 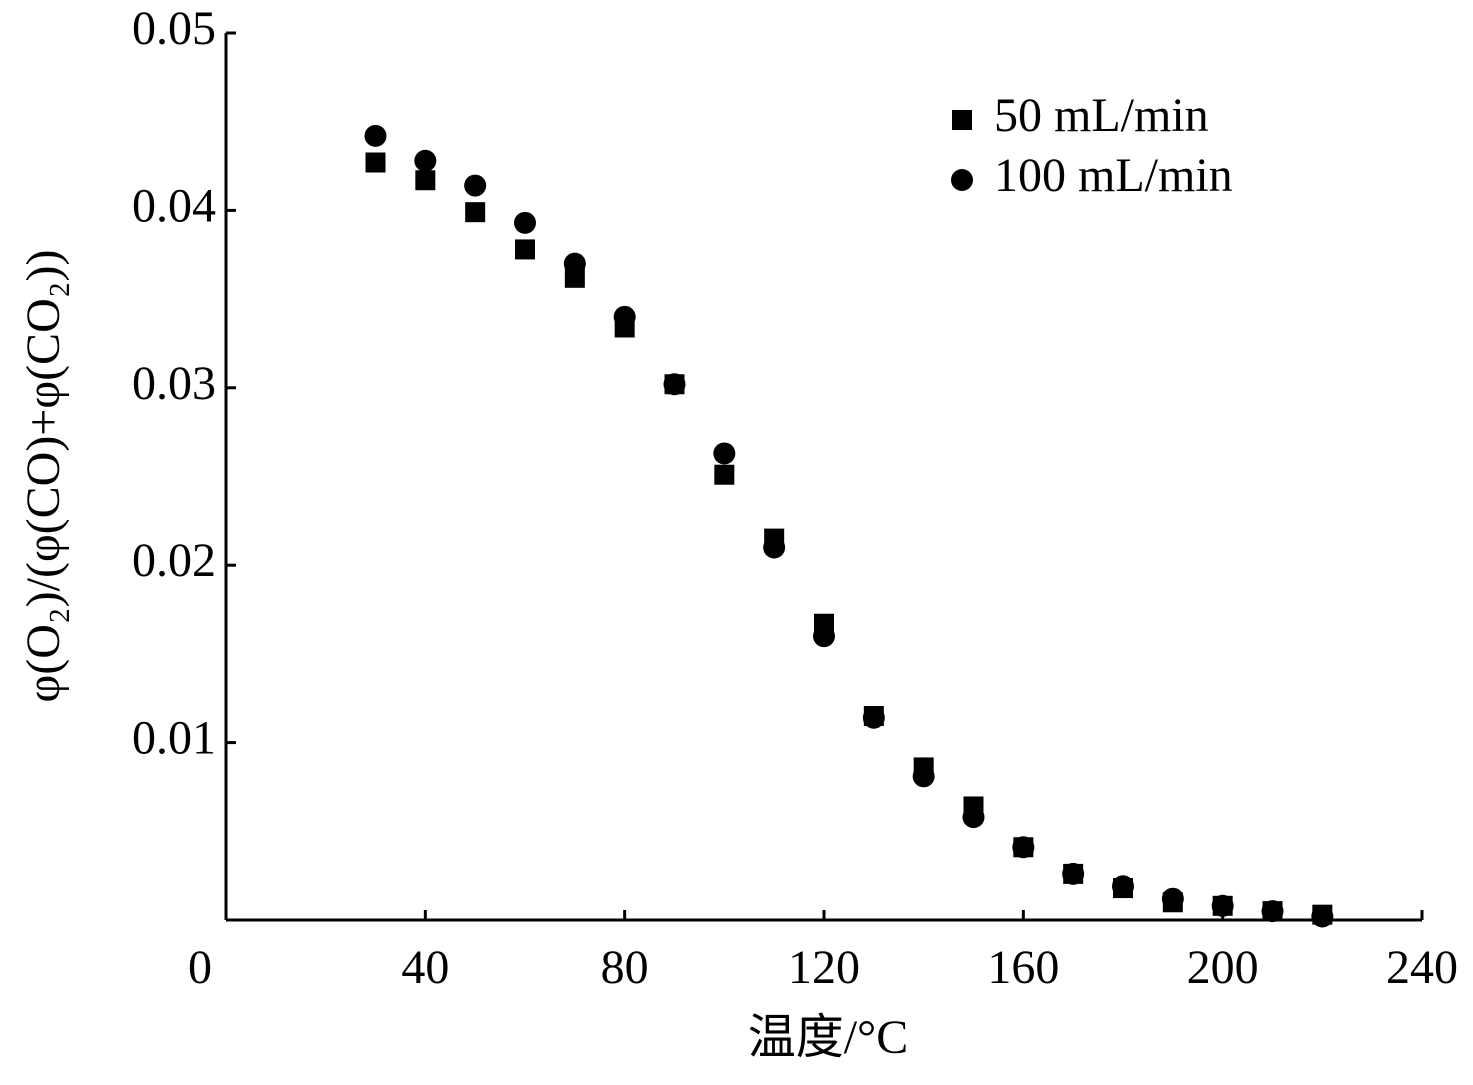 What do you see at coordinates (174, 205) in the screenshot?
I see `y-tick-label: 0.04` at bounding box center [174, 205].